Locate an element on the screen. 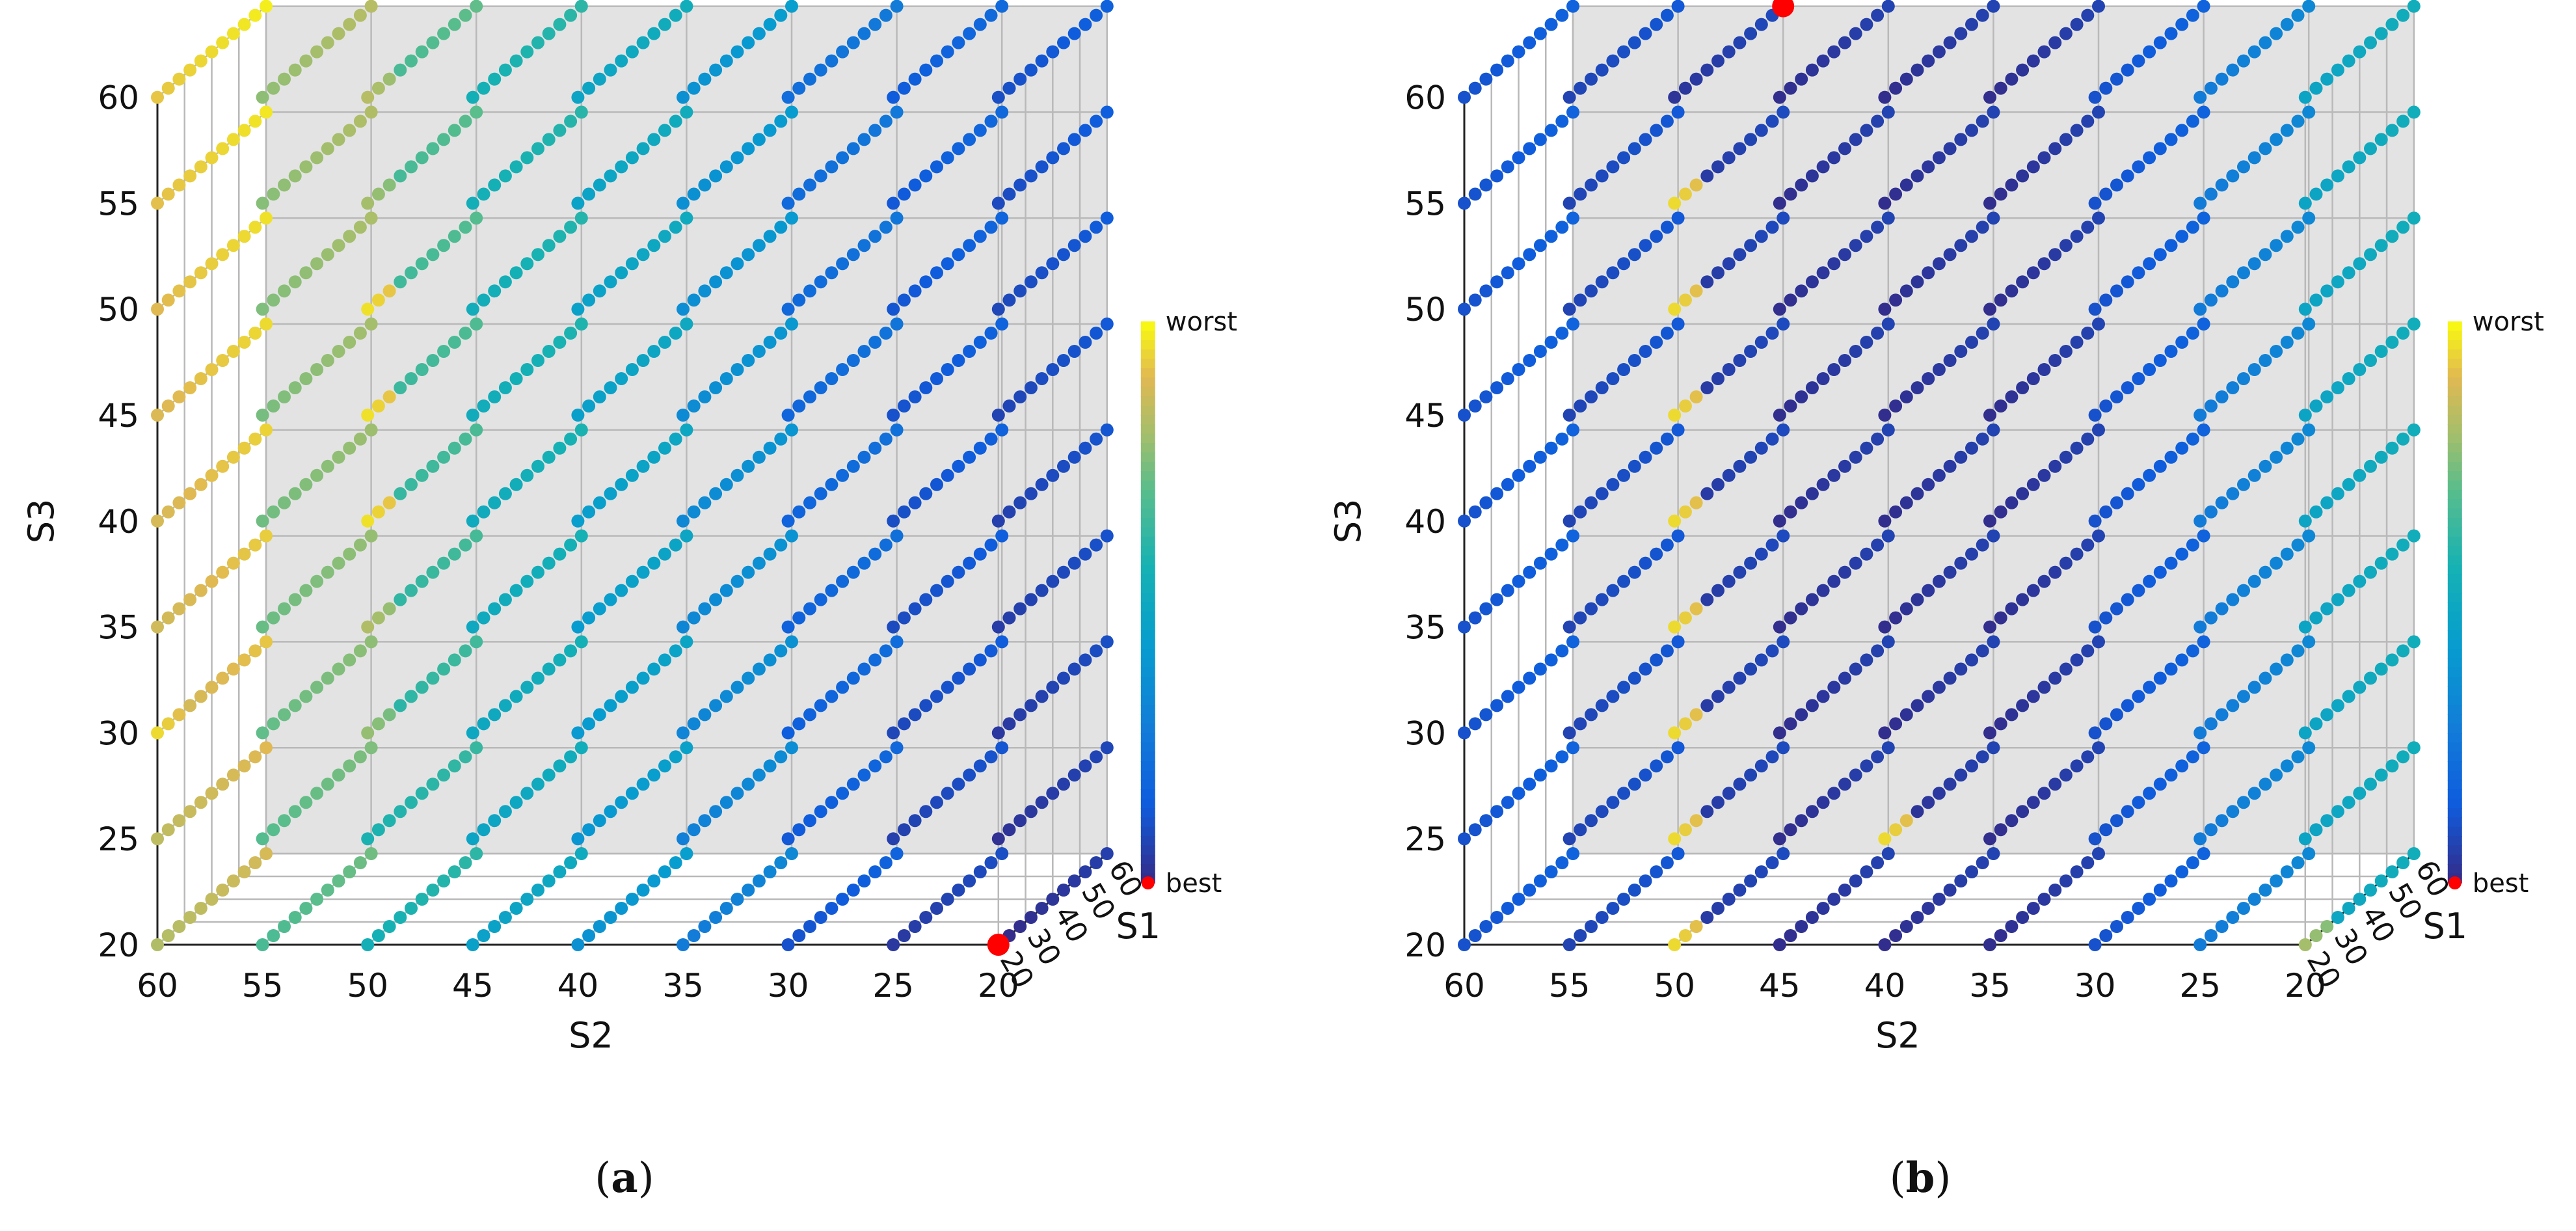 This screenshot has width=2576, height=1231. s2-tick-label: 50 is located at coordinates (368, 986).